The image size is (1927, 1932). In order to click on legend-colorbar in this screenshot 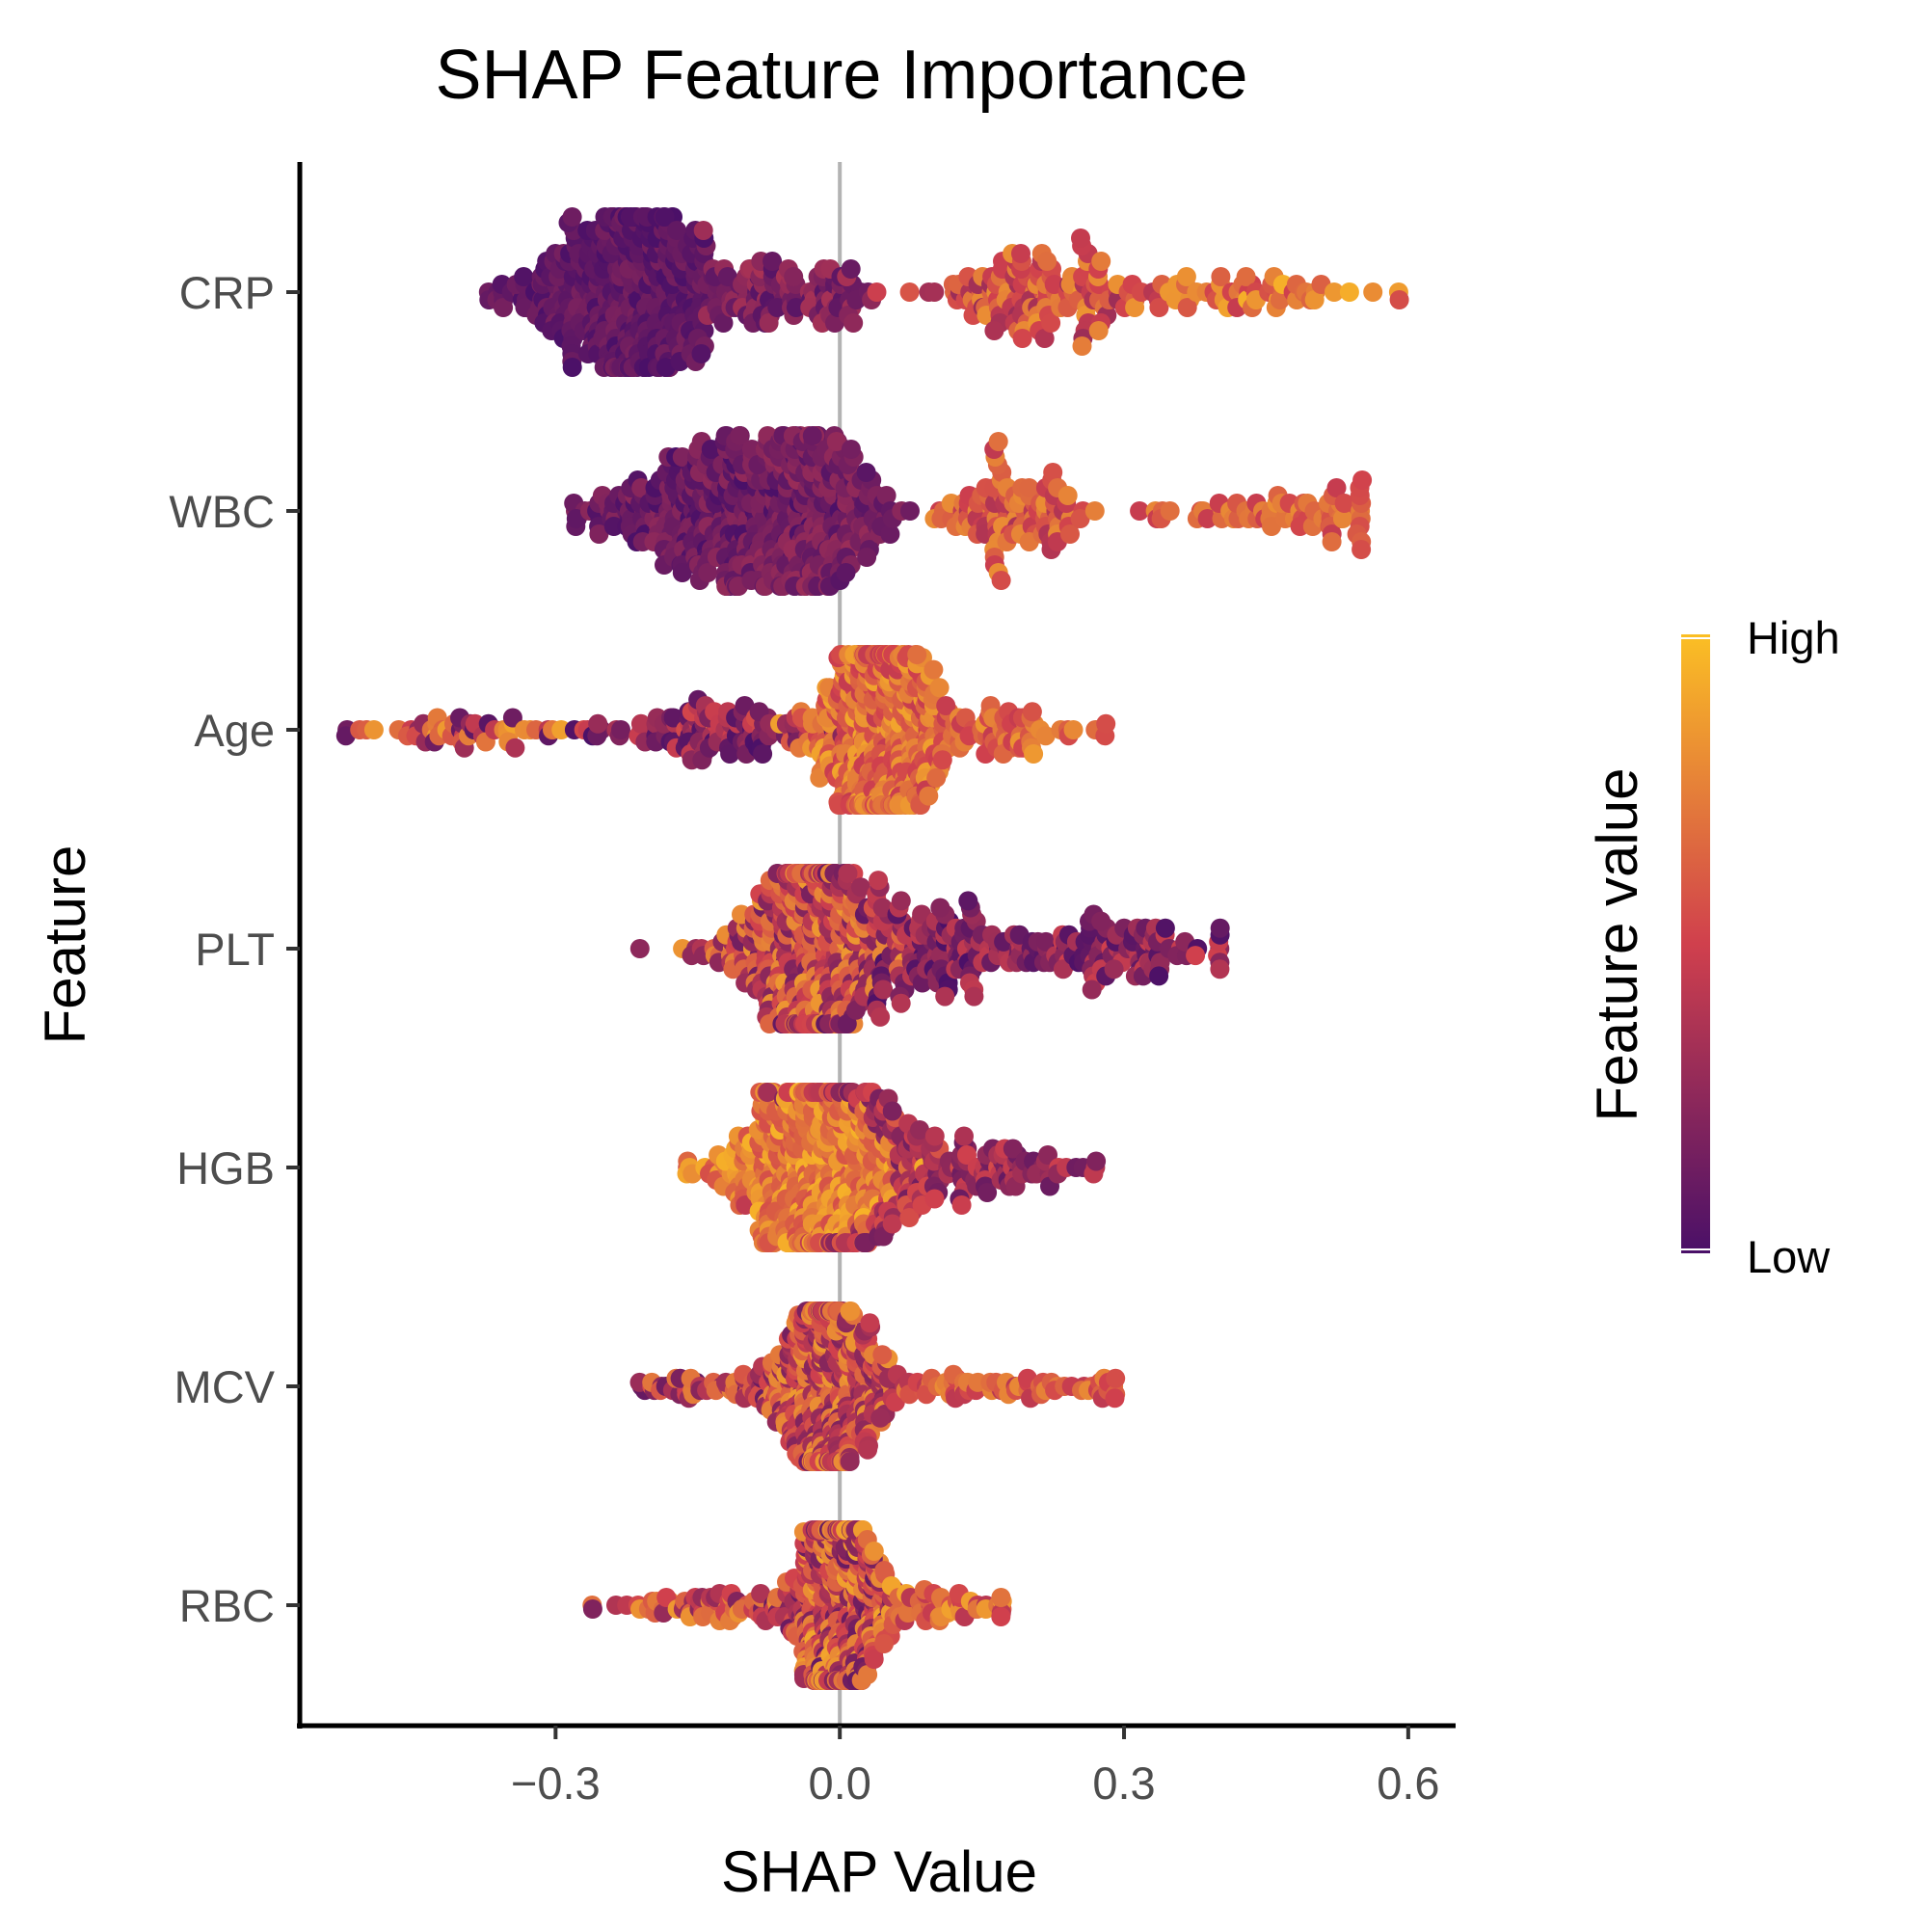, I will do `click(1695, 944)`.